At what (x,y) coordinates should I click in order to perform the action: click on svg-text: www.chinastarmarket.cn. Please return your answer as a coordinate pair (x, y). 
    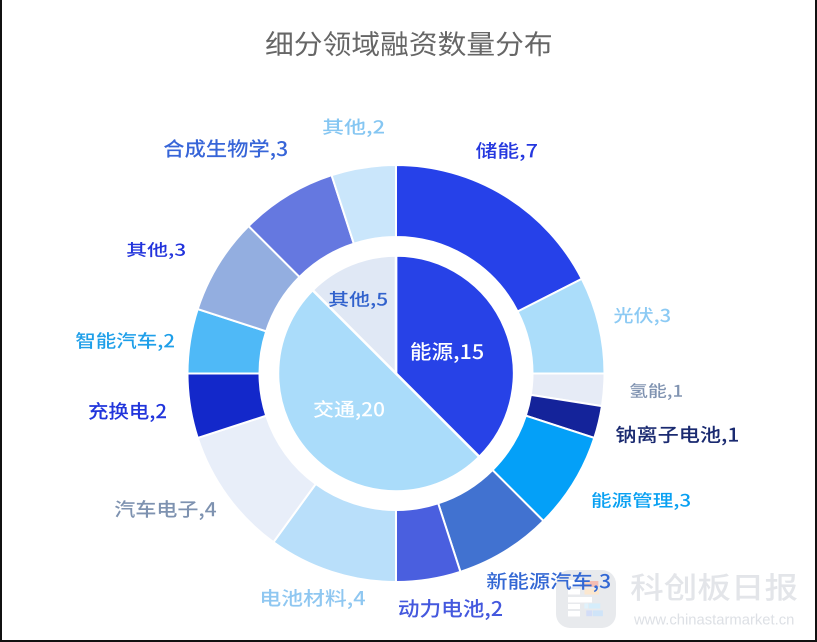
    Looking at the image, I should click on (713, 621).